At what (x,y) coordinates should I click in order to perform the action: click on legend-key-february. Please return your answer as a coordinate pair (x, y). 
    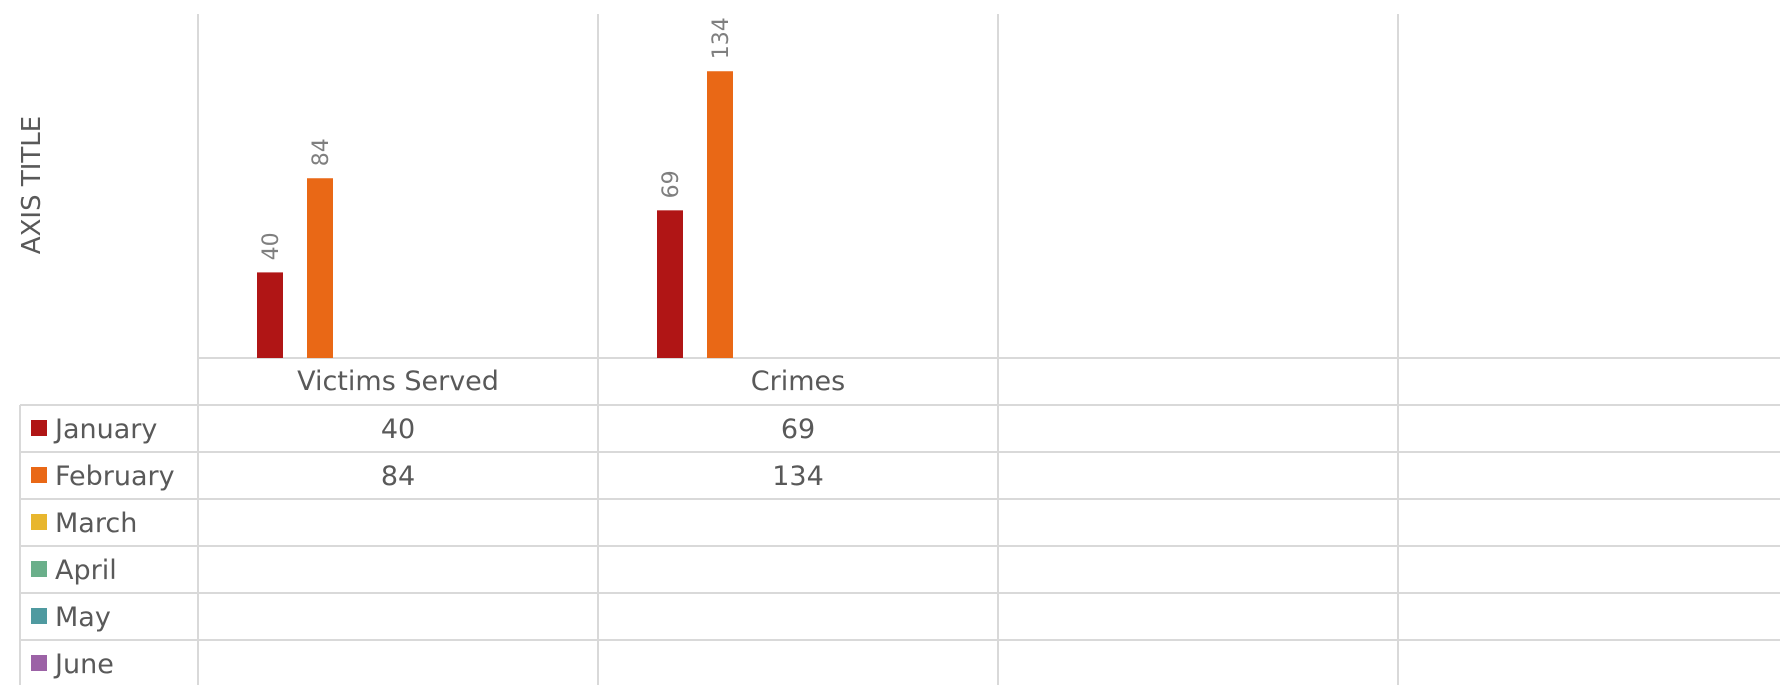
    Looking at the image, I should click on (39, 475).